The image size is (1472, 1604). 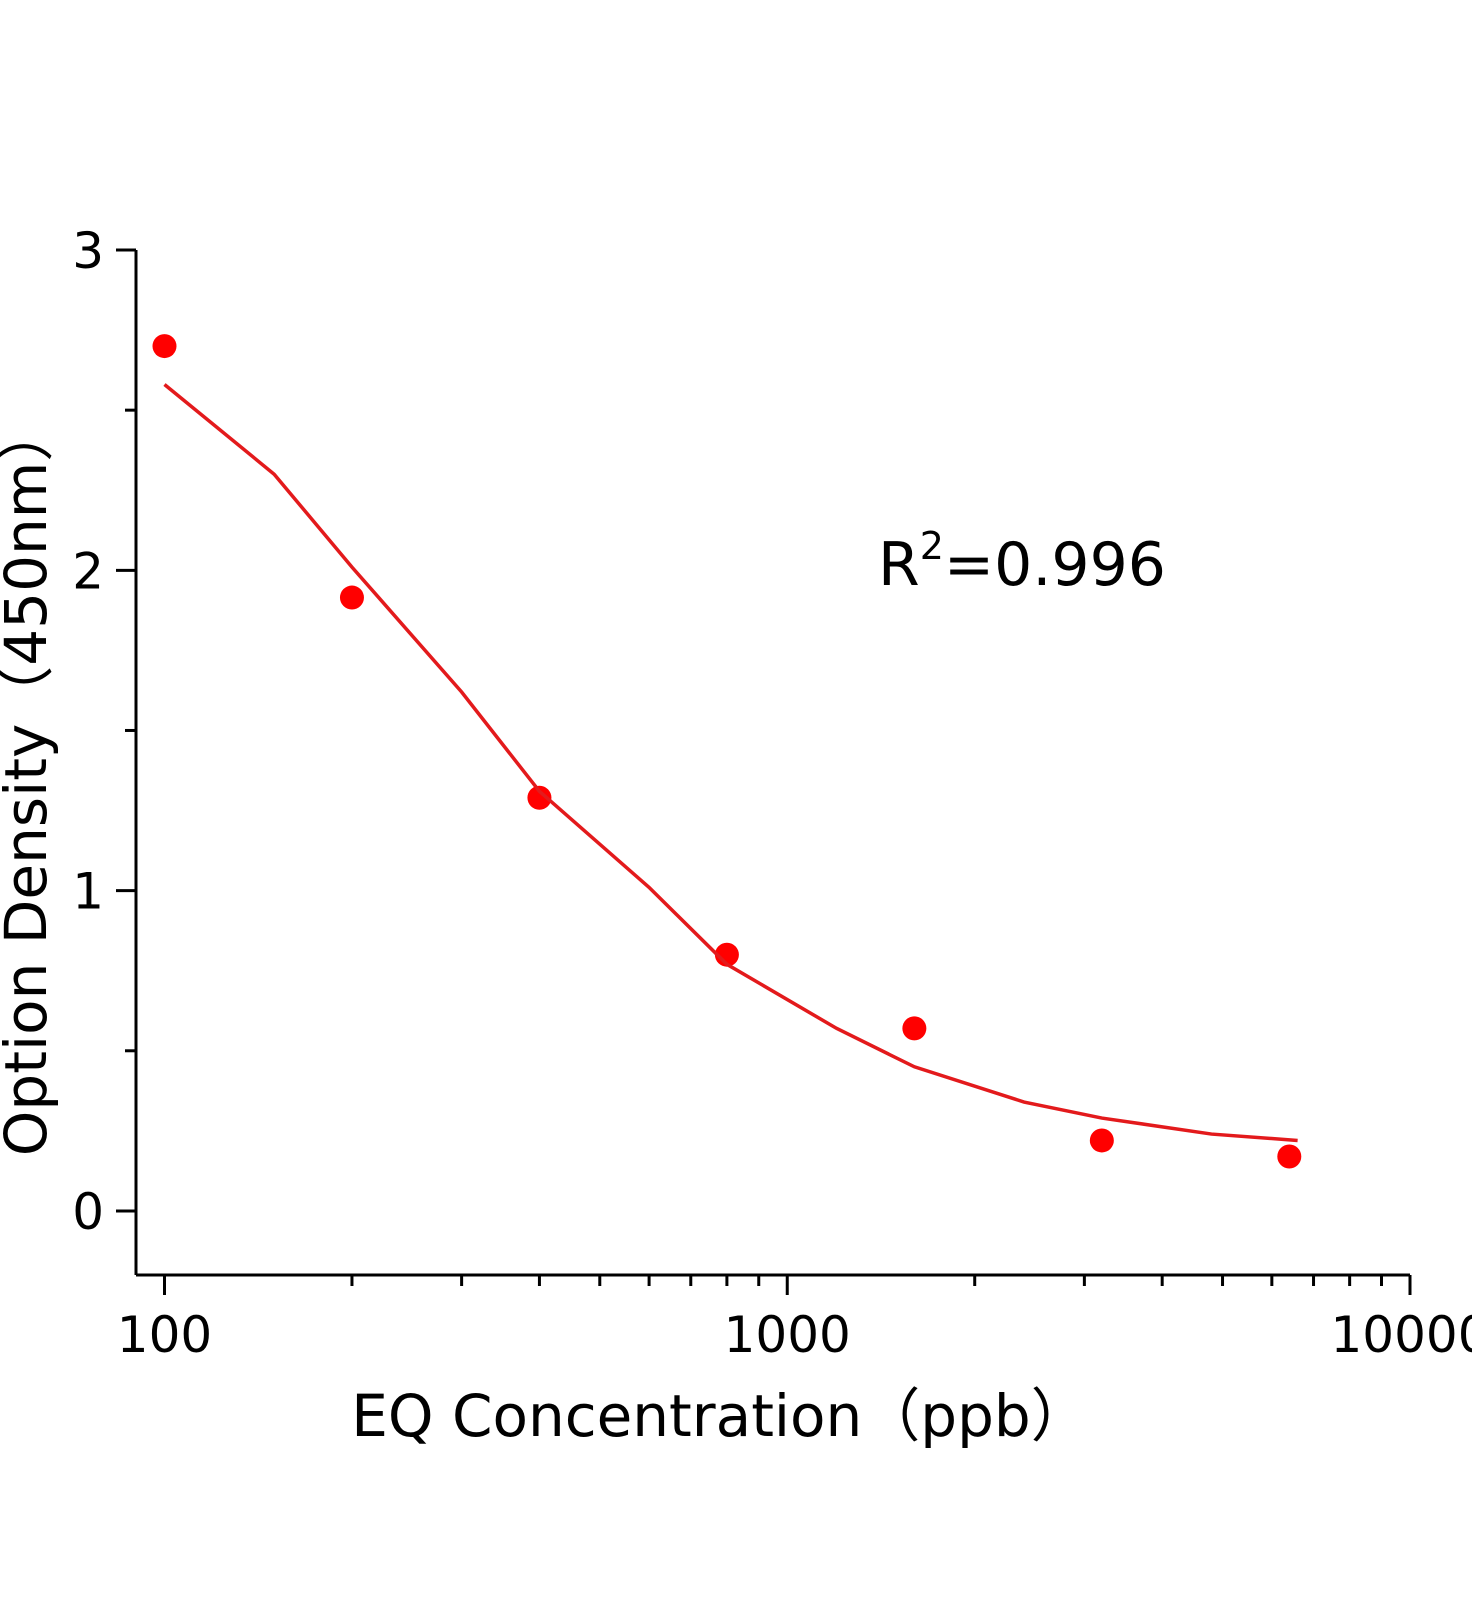 I want to click on y-tick-label: 2, so click(x=88, y=571).